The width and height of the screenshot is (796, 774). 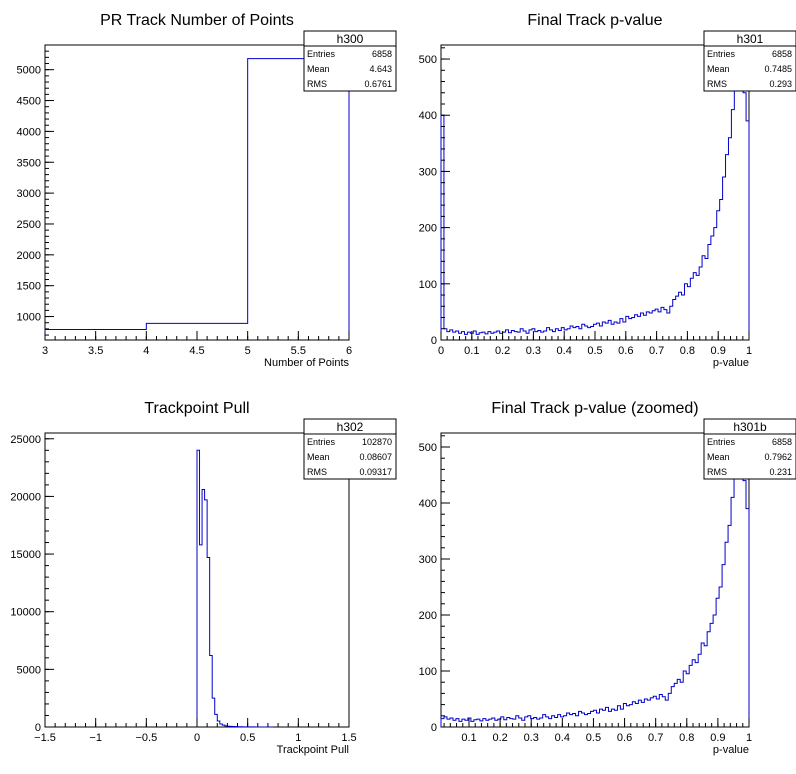 I want to click on y-tick-label: 25000, so click(x=25, y=440).